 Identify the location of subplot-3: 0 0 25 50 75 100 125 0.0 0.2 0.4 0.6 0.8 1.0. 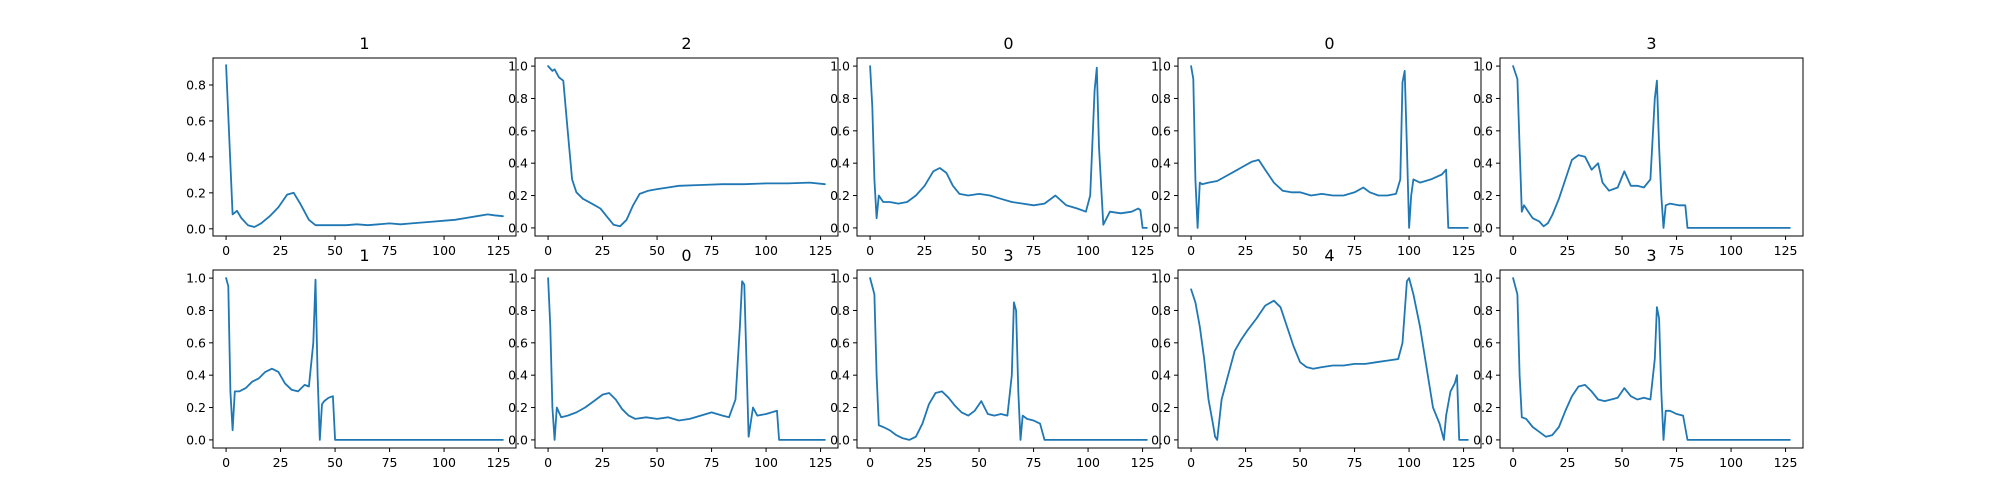
(995, 146).